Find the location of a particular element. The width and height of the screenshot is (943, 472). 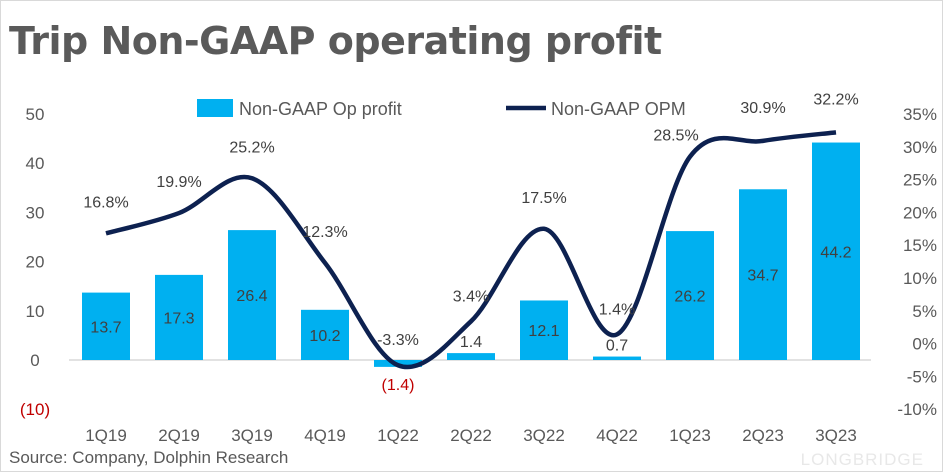

source-note: Source: Company, Dolphin Research is located at coordinates (149, 457).